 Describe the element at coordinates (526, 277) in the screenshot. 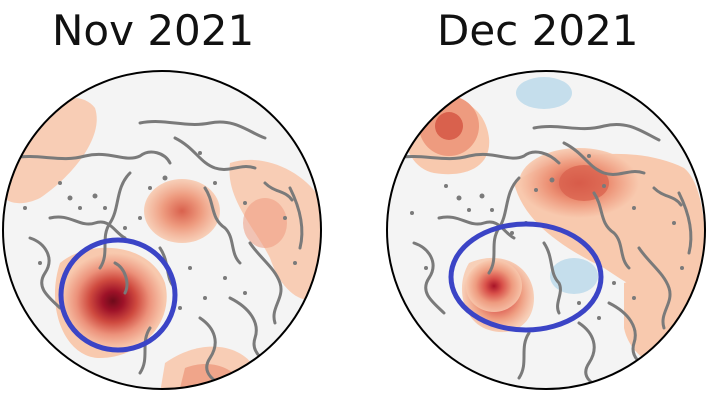

I see `highlight-ellipse-dec` at that location.